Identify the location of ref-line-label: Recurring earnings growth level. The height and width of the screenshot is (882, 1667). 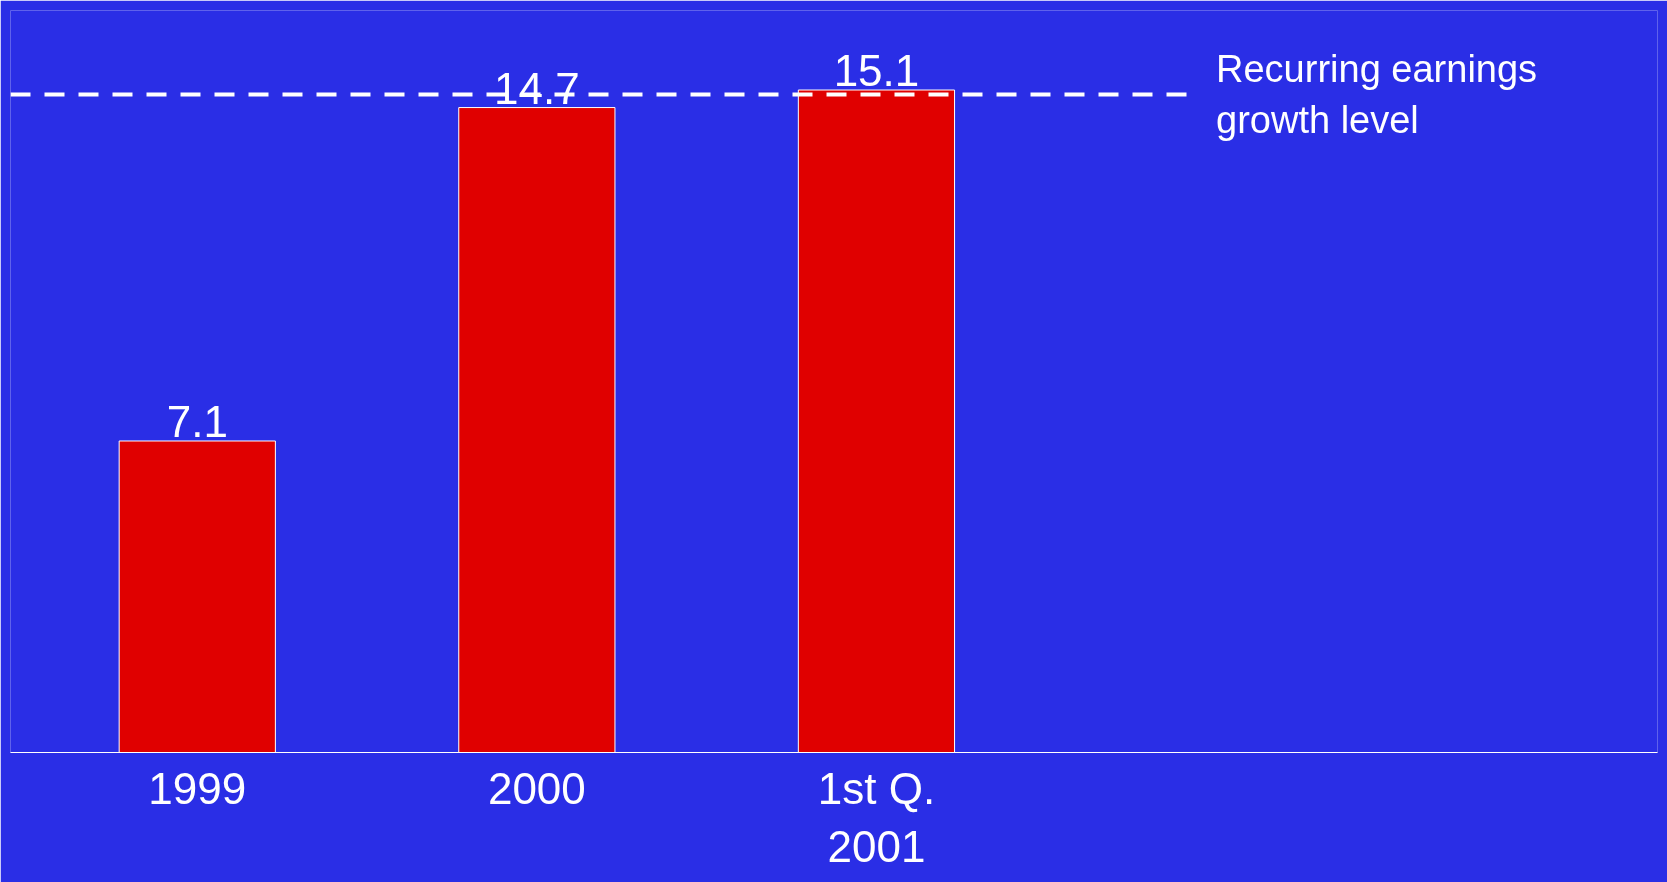
(1377, 94).